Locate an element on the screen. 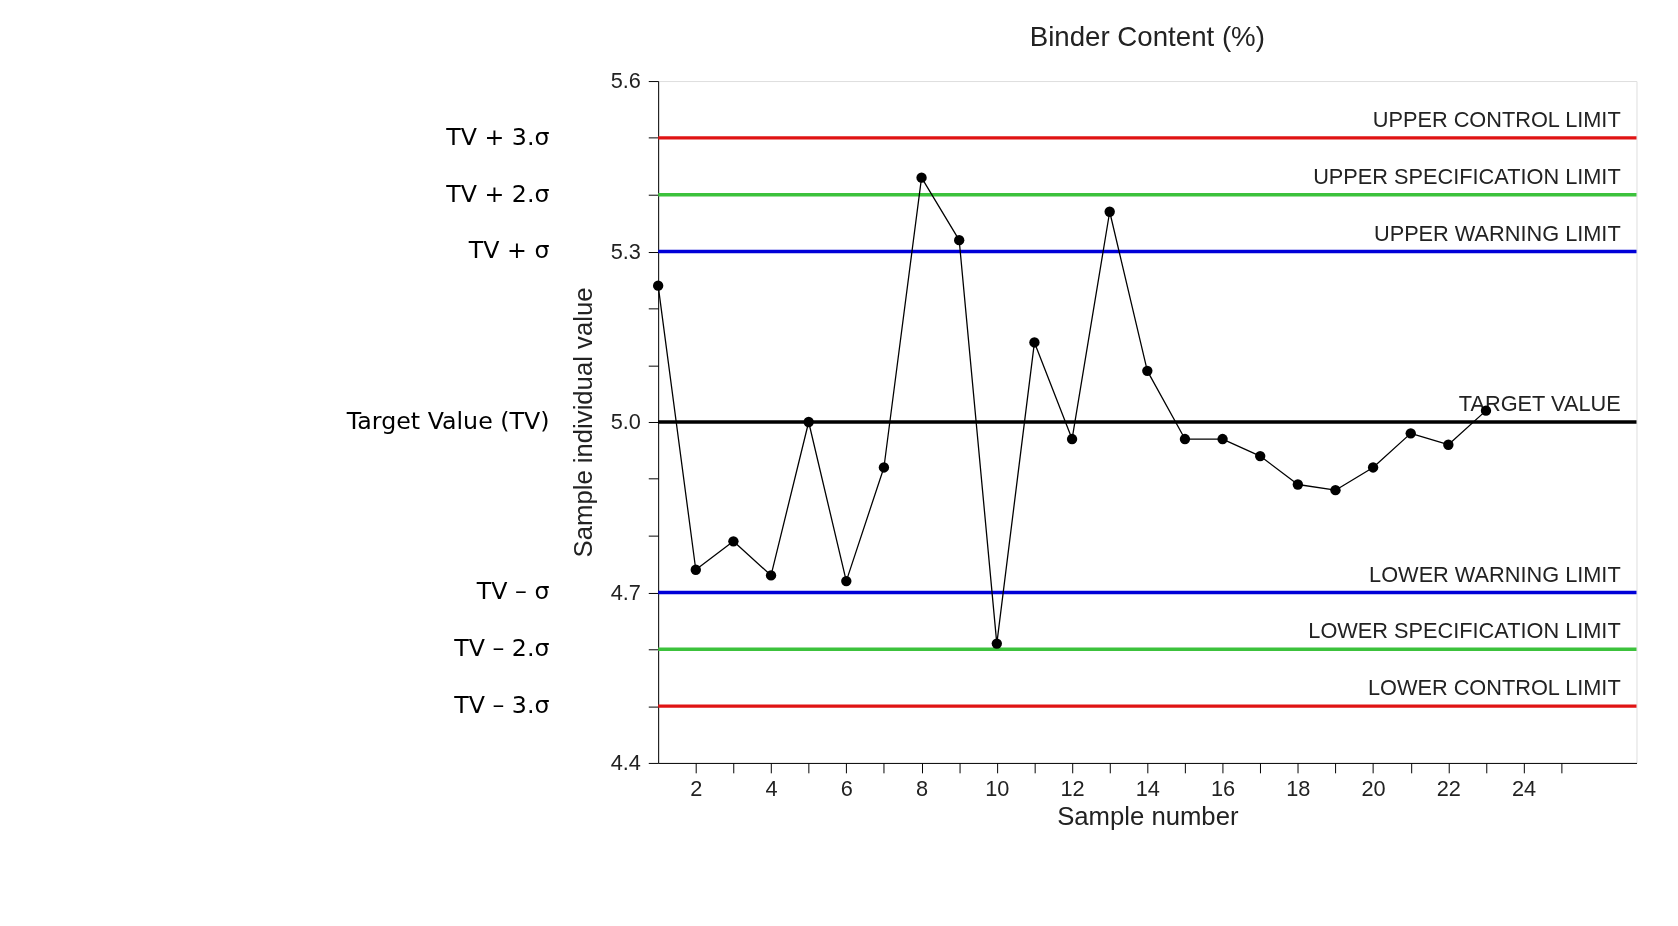 The height and width of the screenshot is (926, 1678). text: TV – 3.σ is located at coordinates (501, 705).